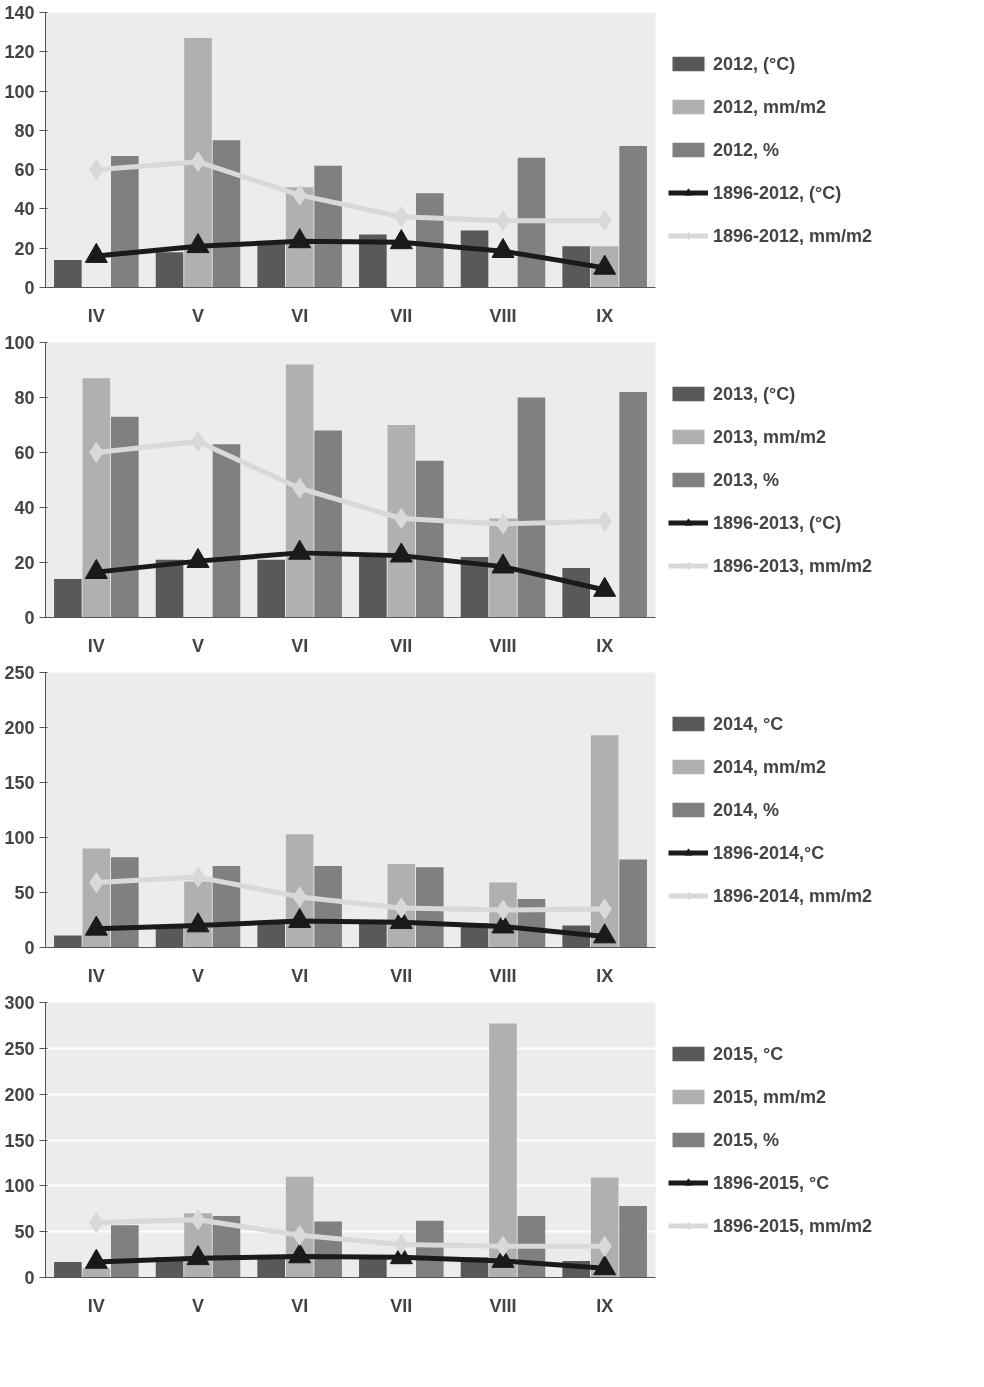 This screenshot has width=984, height=1387. I want to click on legend-label: 2014, %, so click(746, 809).